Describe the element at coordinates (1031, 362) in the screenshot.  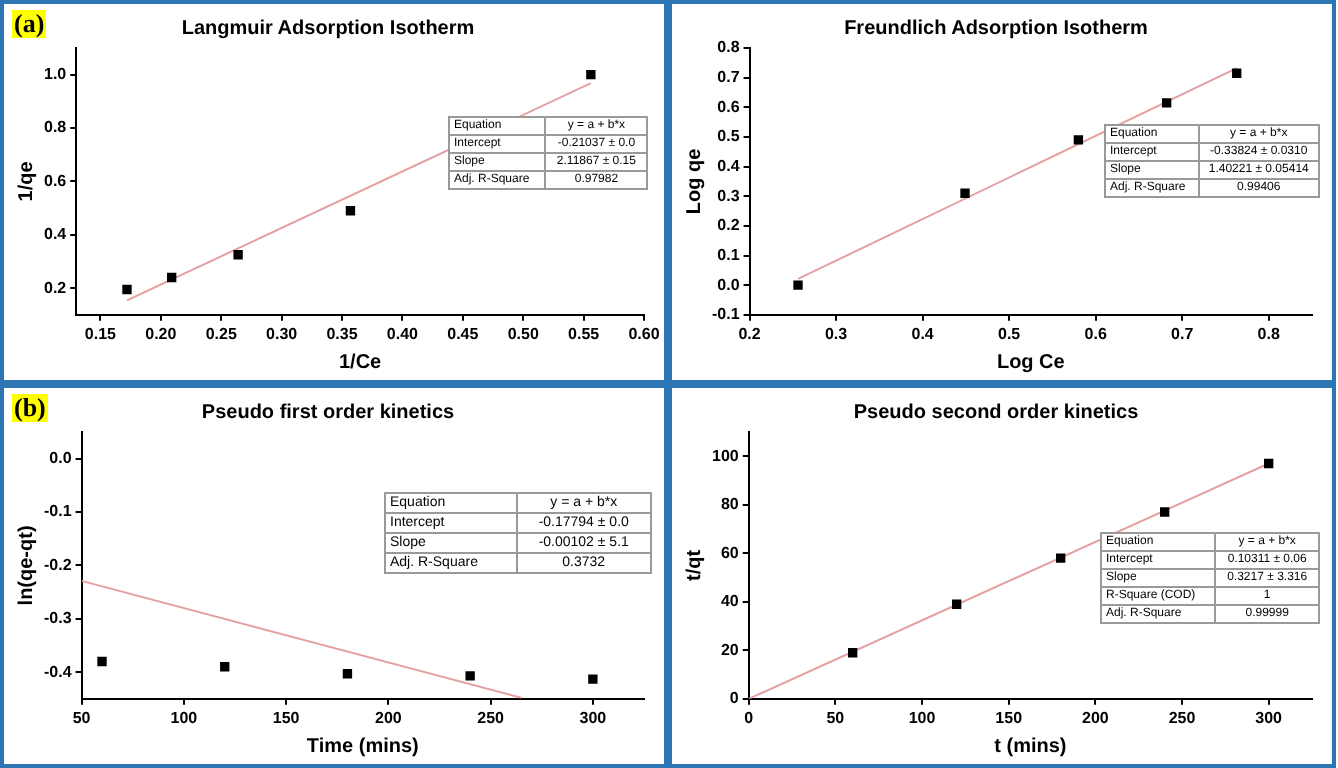
I see `x-axis-title: Log Ce` at that location.